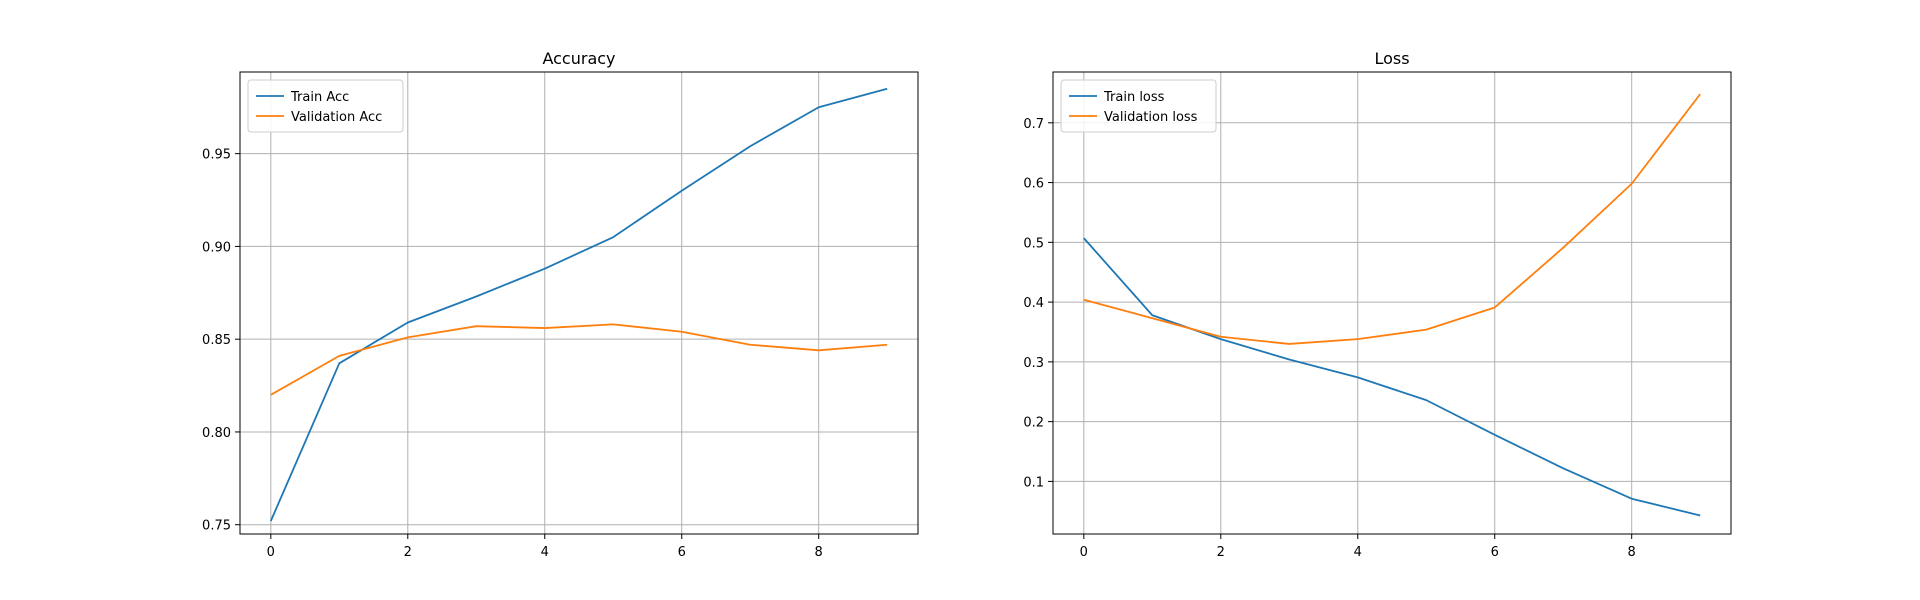 This screenshot has height=600, width=1920. Describe the element at coordinates (1495, 552) in the screenshot. I see `loss-x-tick-label: 6` at that location.